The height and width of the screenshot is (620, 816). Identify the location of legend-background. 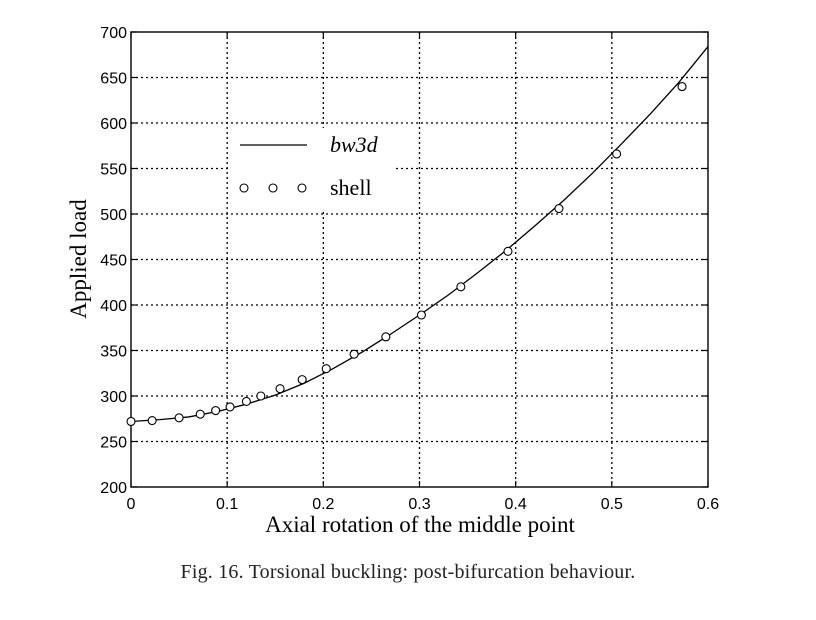
(312, 169).